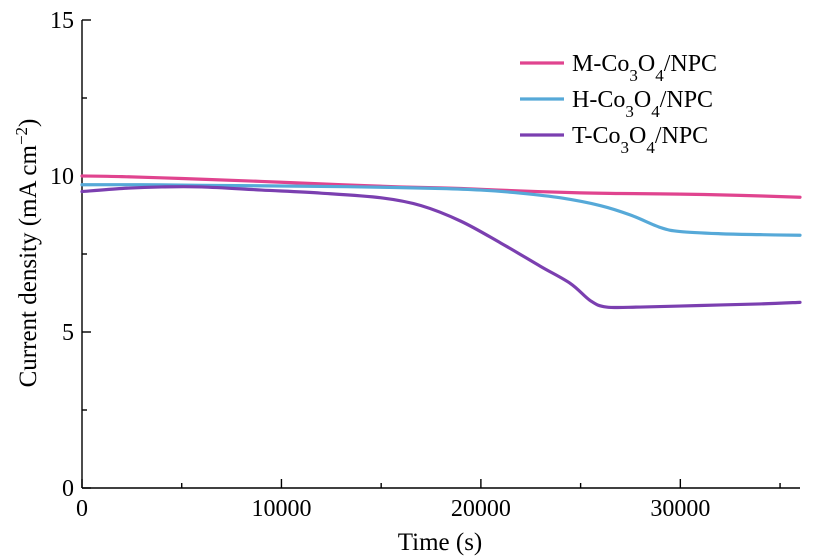  What do you see at coordinates (62, 177) in the screenshot?
I see `y-tick-label: 10` at bounding box center [62, 177].